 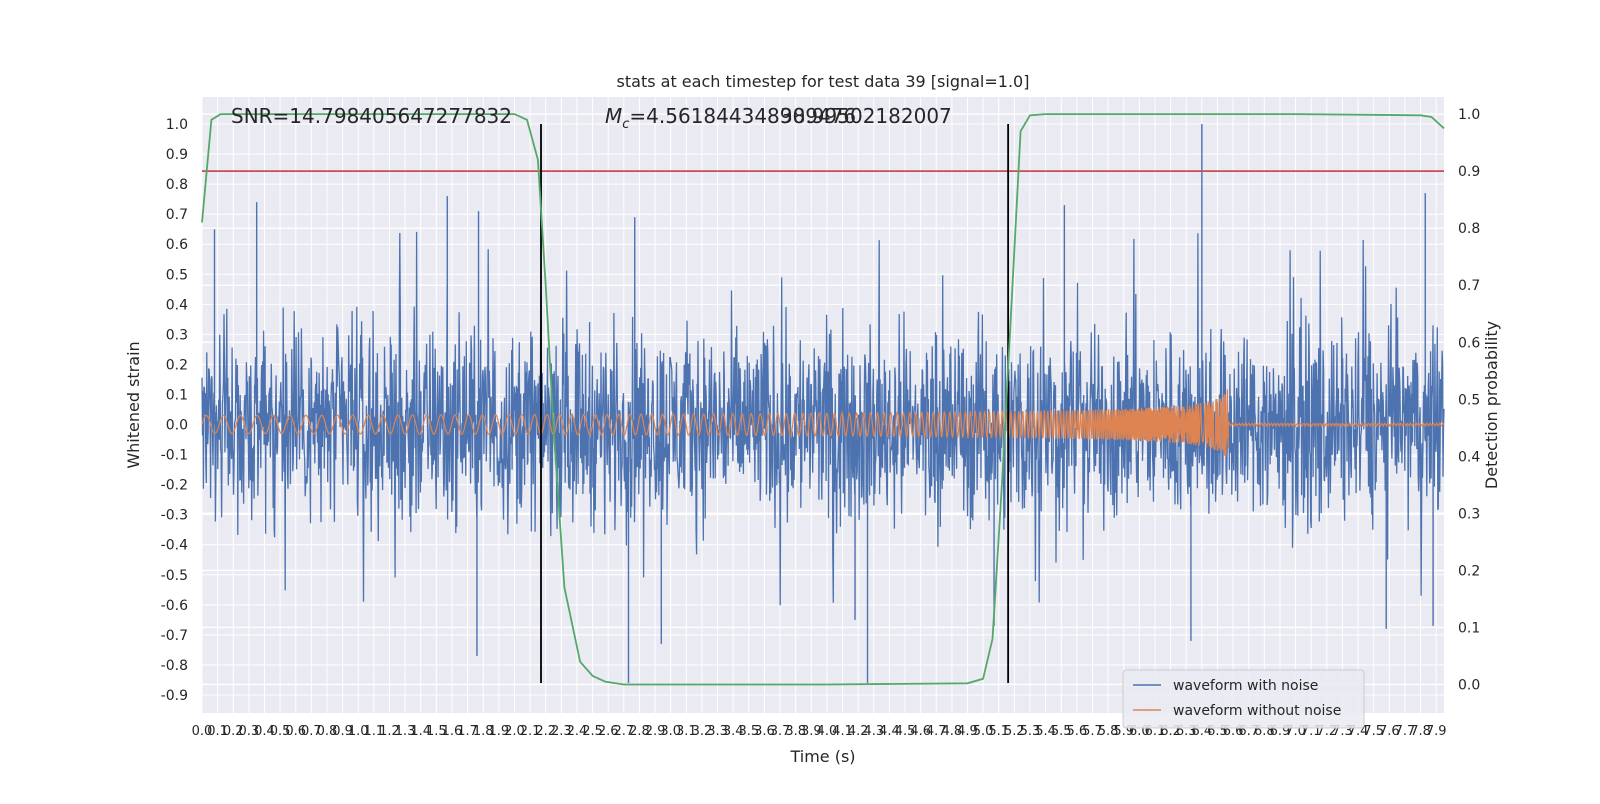 I want to click on x-tick-label: 0.4, so click(x=264, y=731).